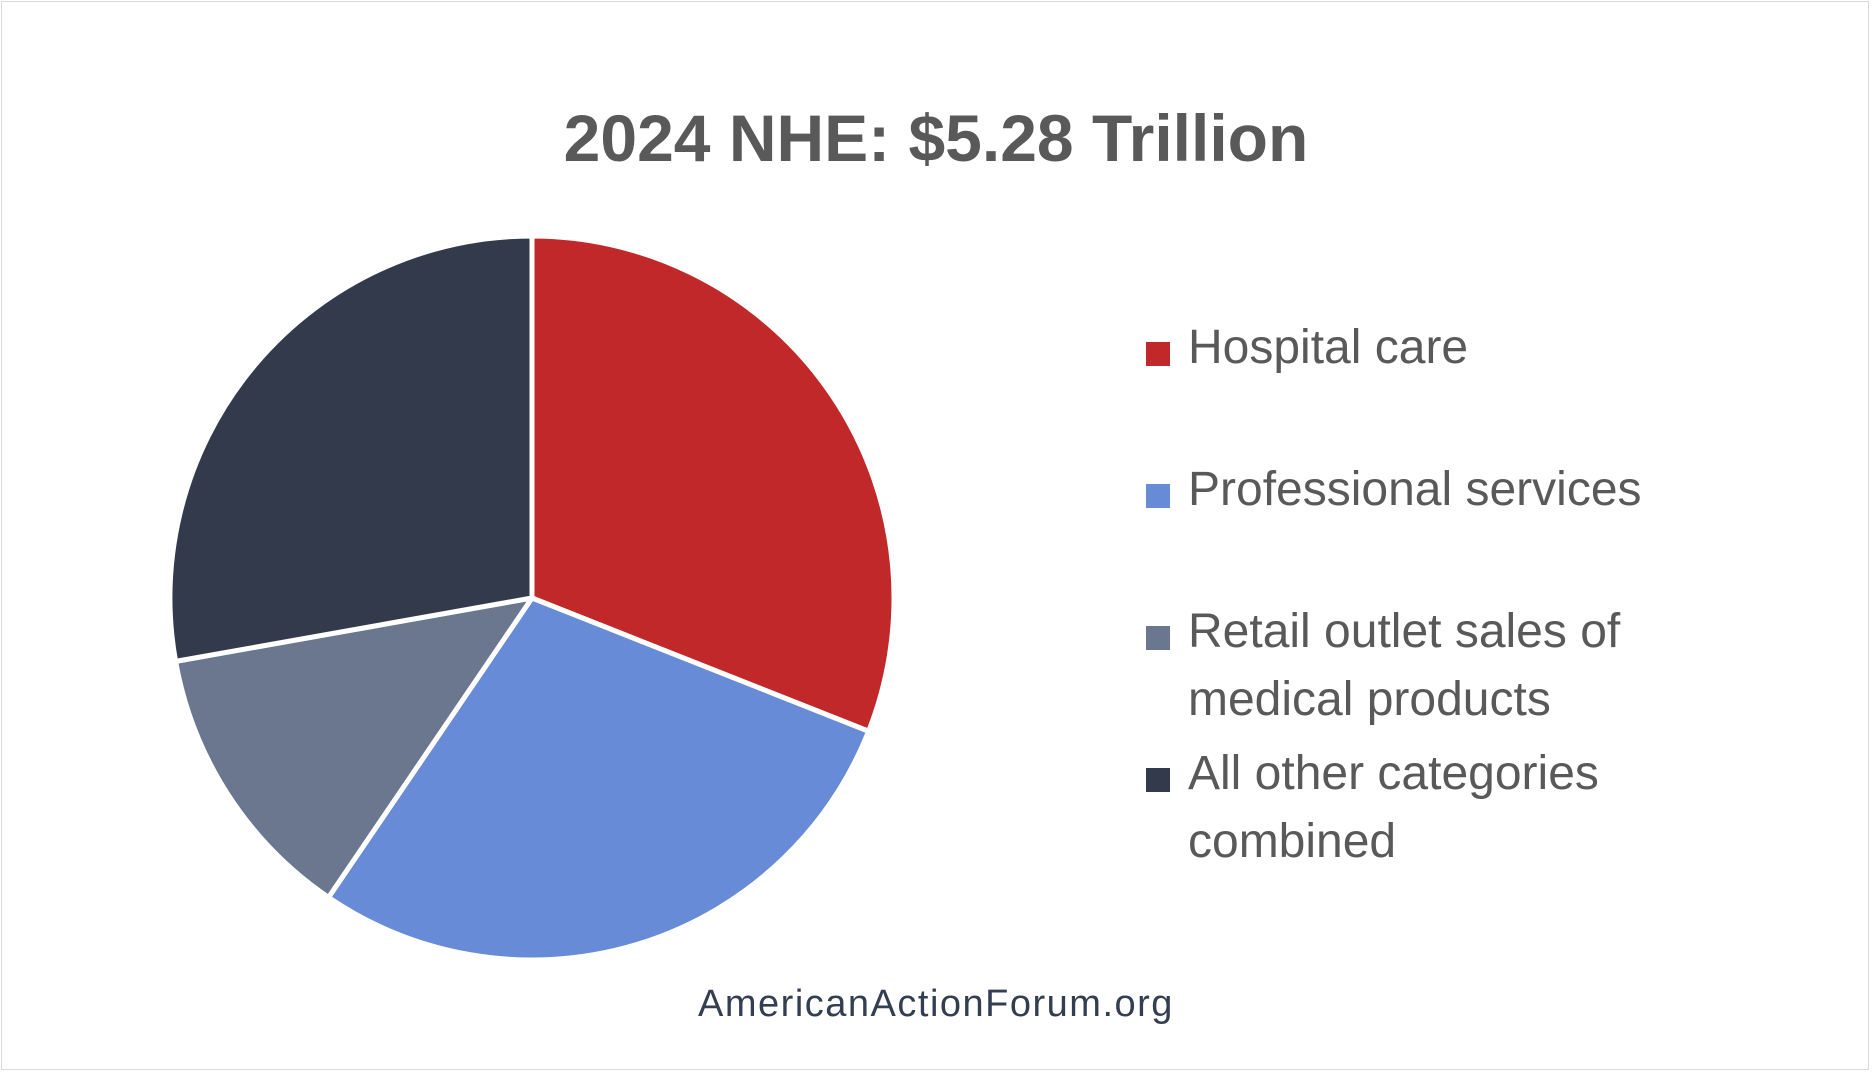 This screenshot has height=1073, width=1872. Describe the element at coordinates (936, 138) in the screenshot. I see `chart-title: 2024 NHE: $5.28 Trillion` at that location.